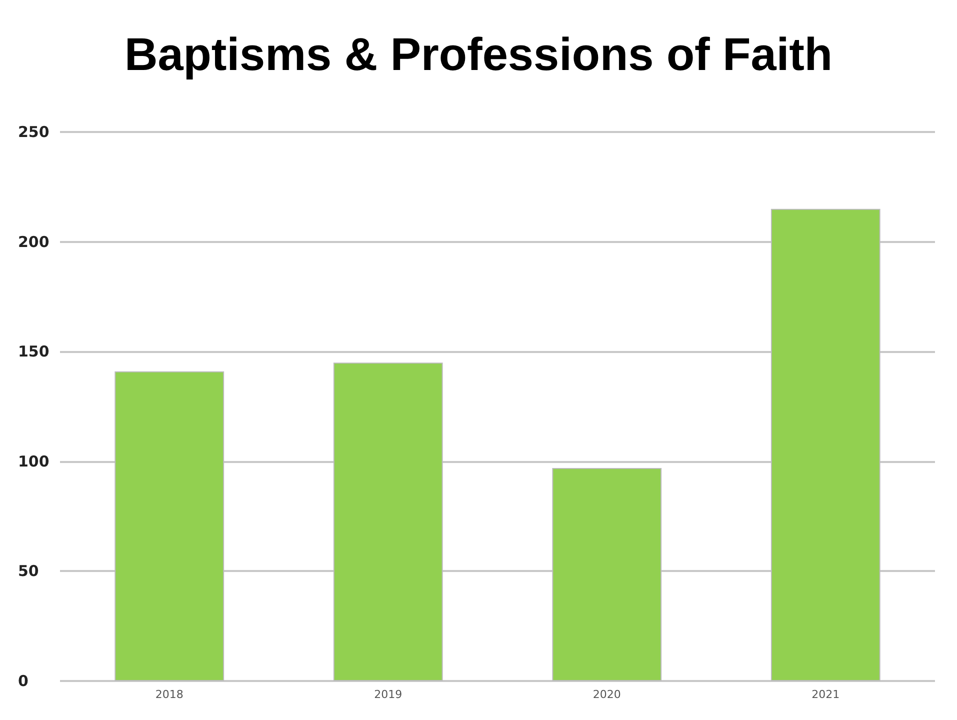  What do you see at coordinates (34, 241) in the screenshot?
I see `y-tick-label: 200` at bounding box center [34, 241].